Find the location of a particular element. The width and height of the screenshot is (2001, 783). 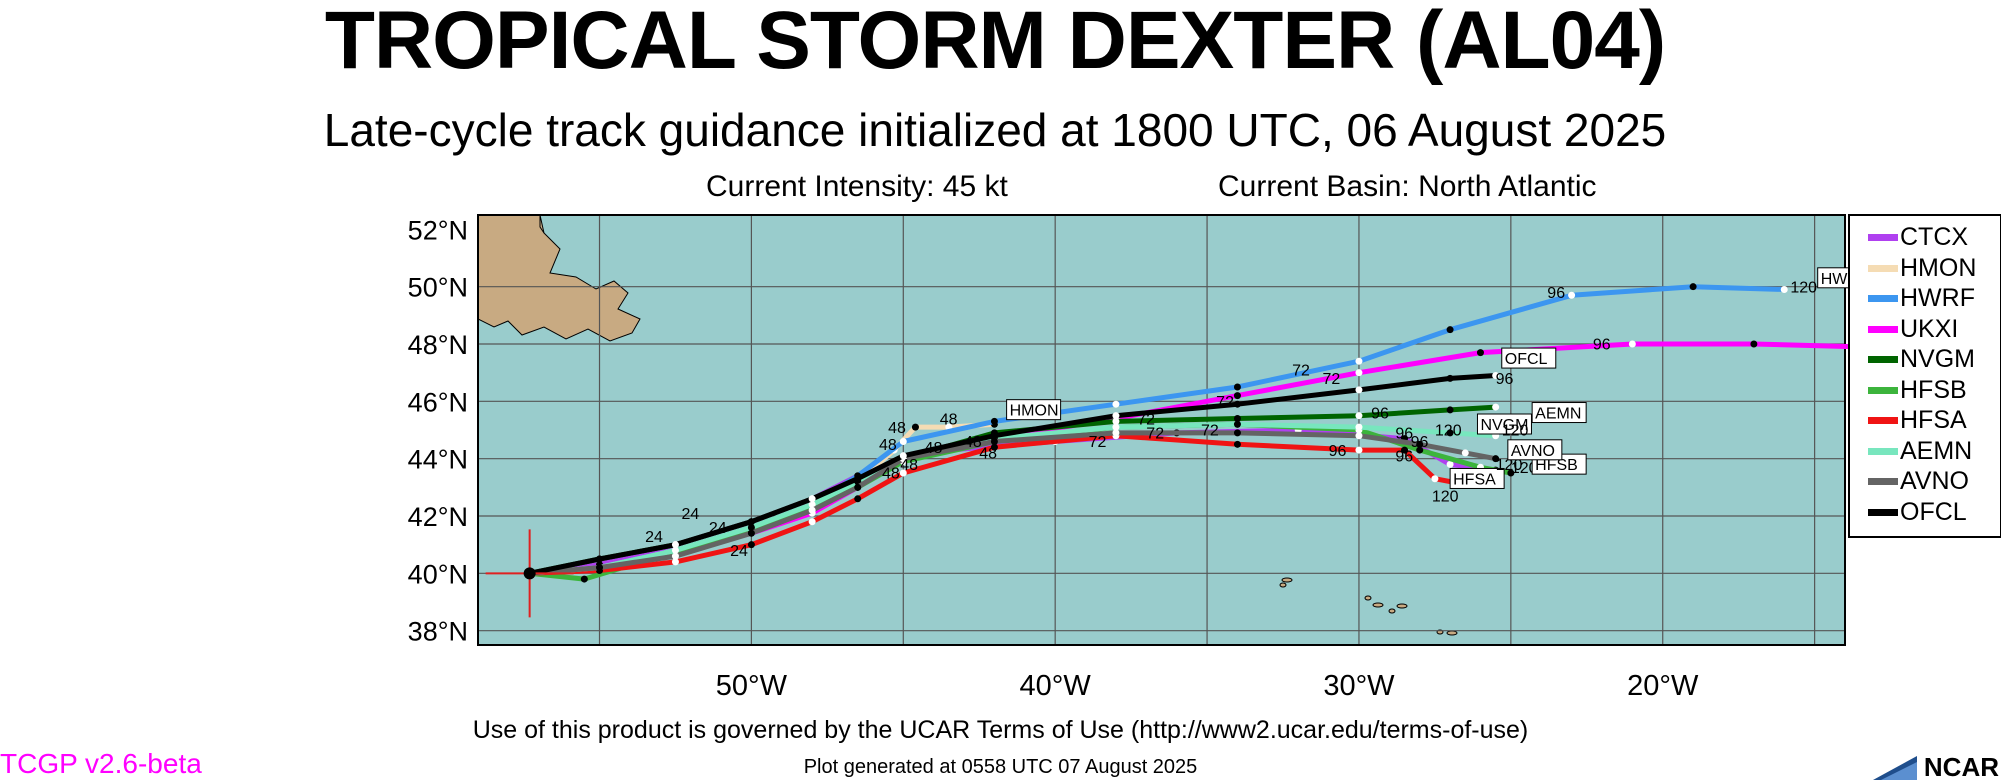

legend-item: OFCL is located at coordinates (1925, 512).